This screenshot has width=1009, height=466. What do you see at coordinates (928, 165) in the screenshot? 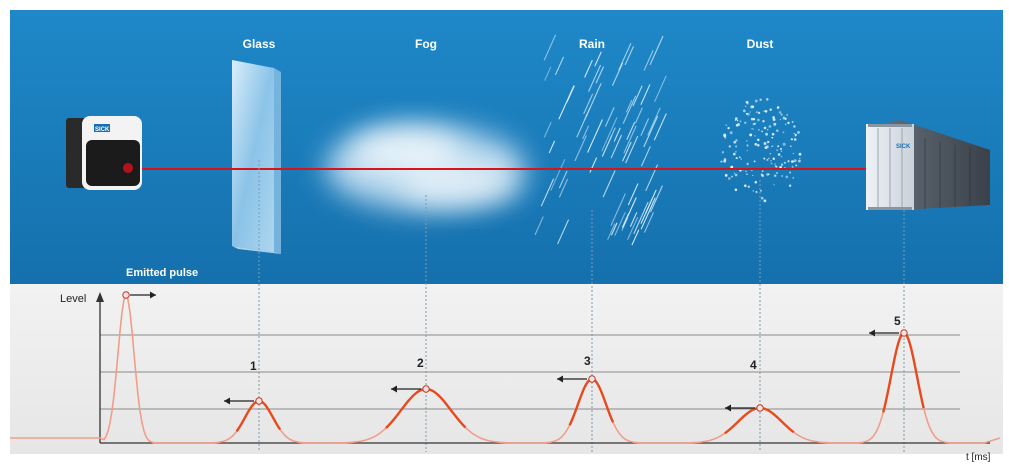
I see `shipping-container-icon: SICK` at bounding box center [928, 165].